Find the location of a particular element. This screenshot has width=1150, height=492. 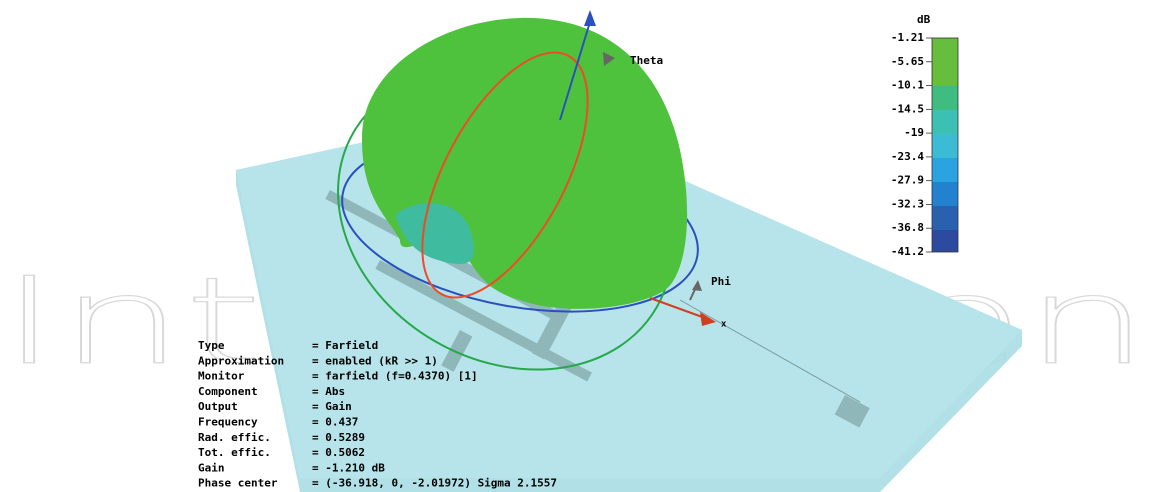

info-key: Type is located at coordinates (211, 345).